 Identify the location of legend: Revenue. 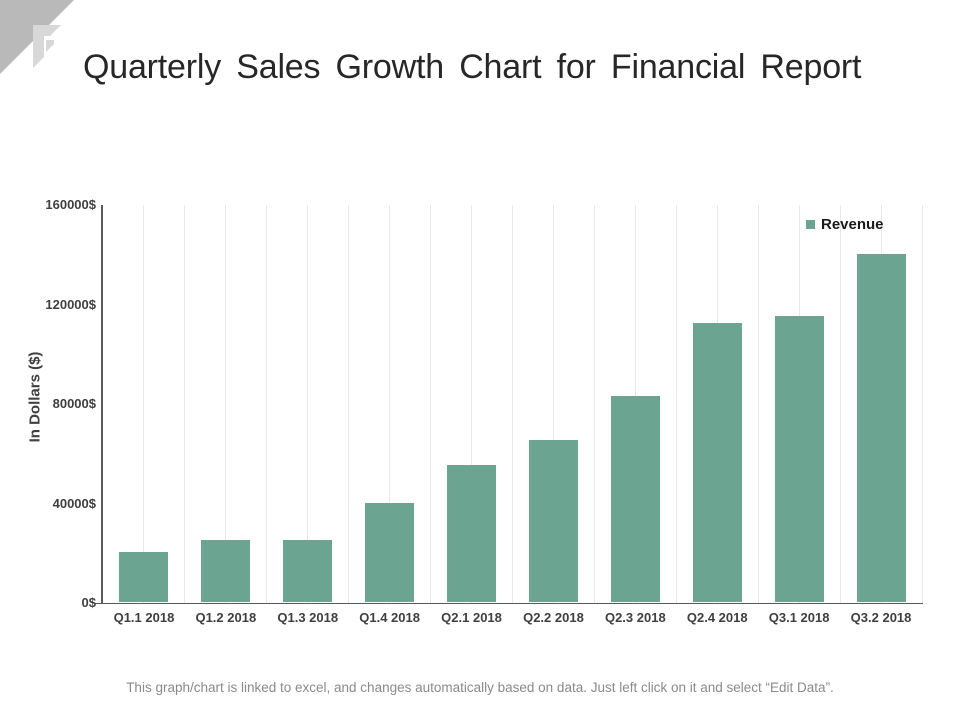
(845, 224).